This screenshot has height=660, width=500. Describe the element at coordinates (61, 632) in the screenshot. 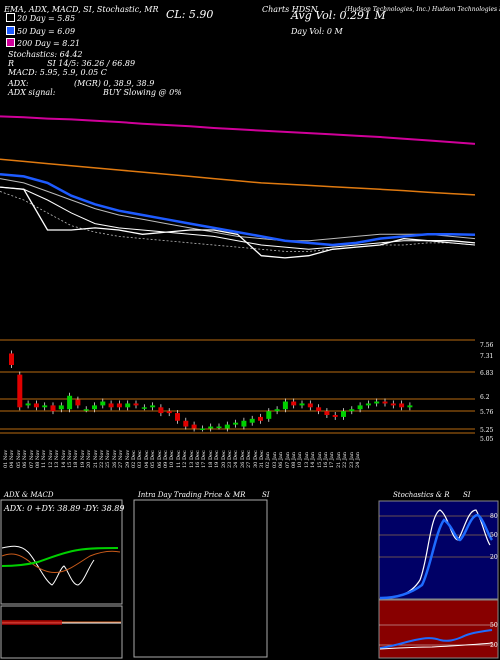

I see `macd-panel` at that location.